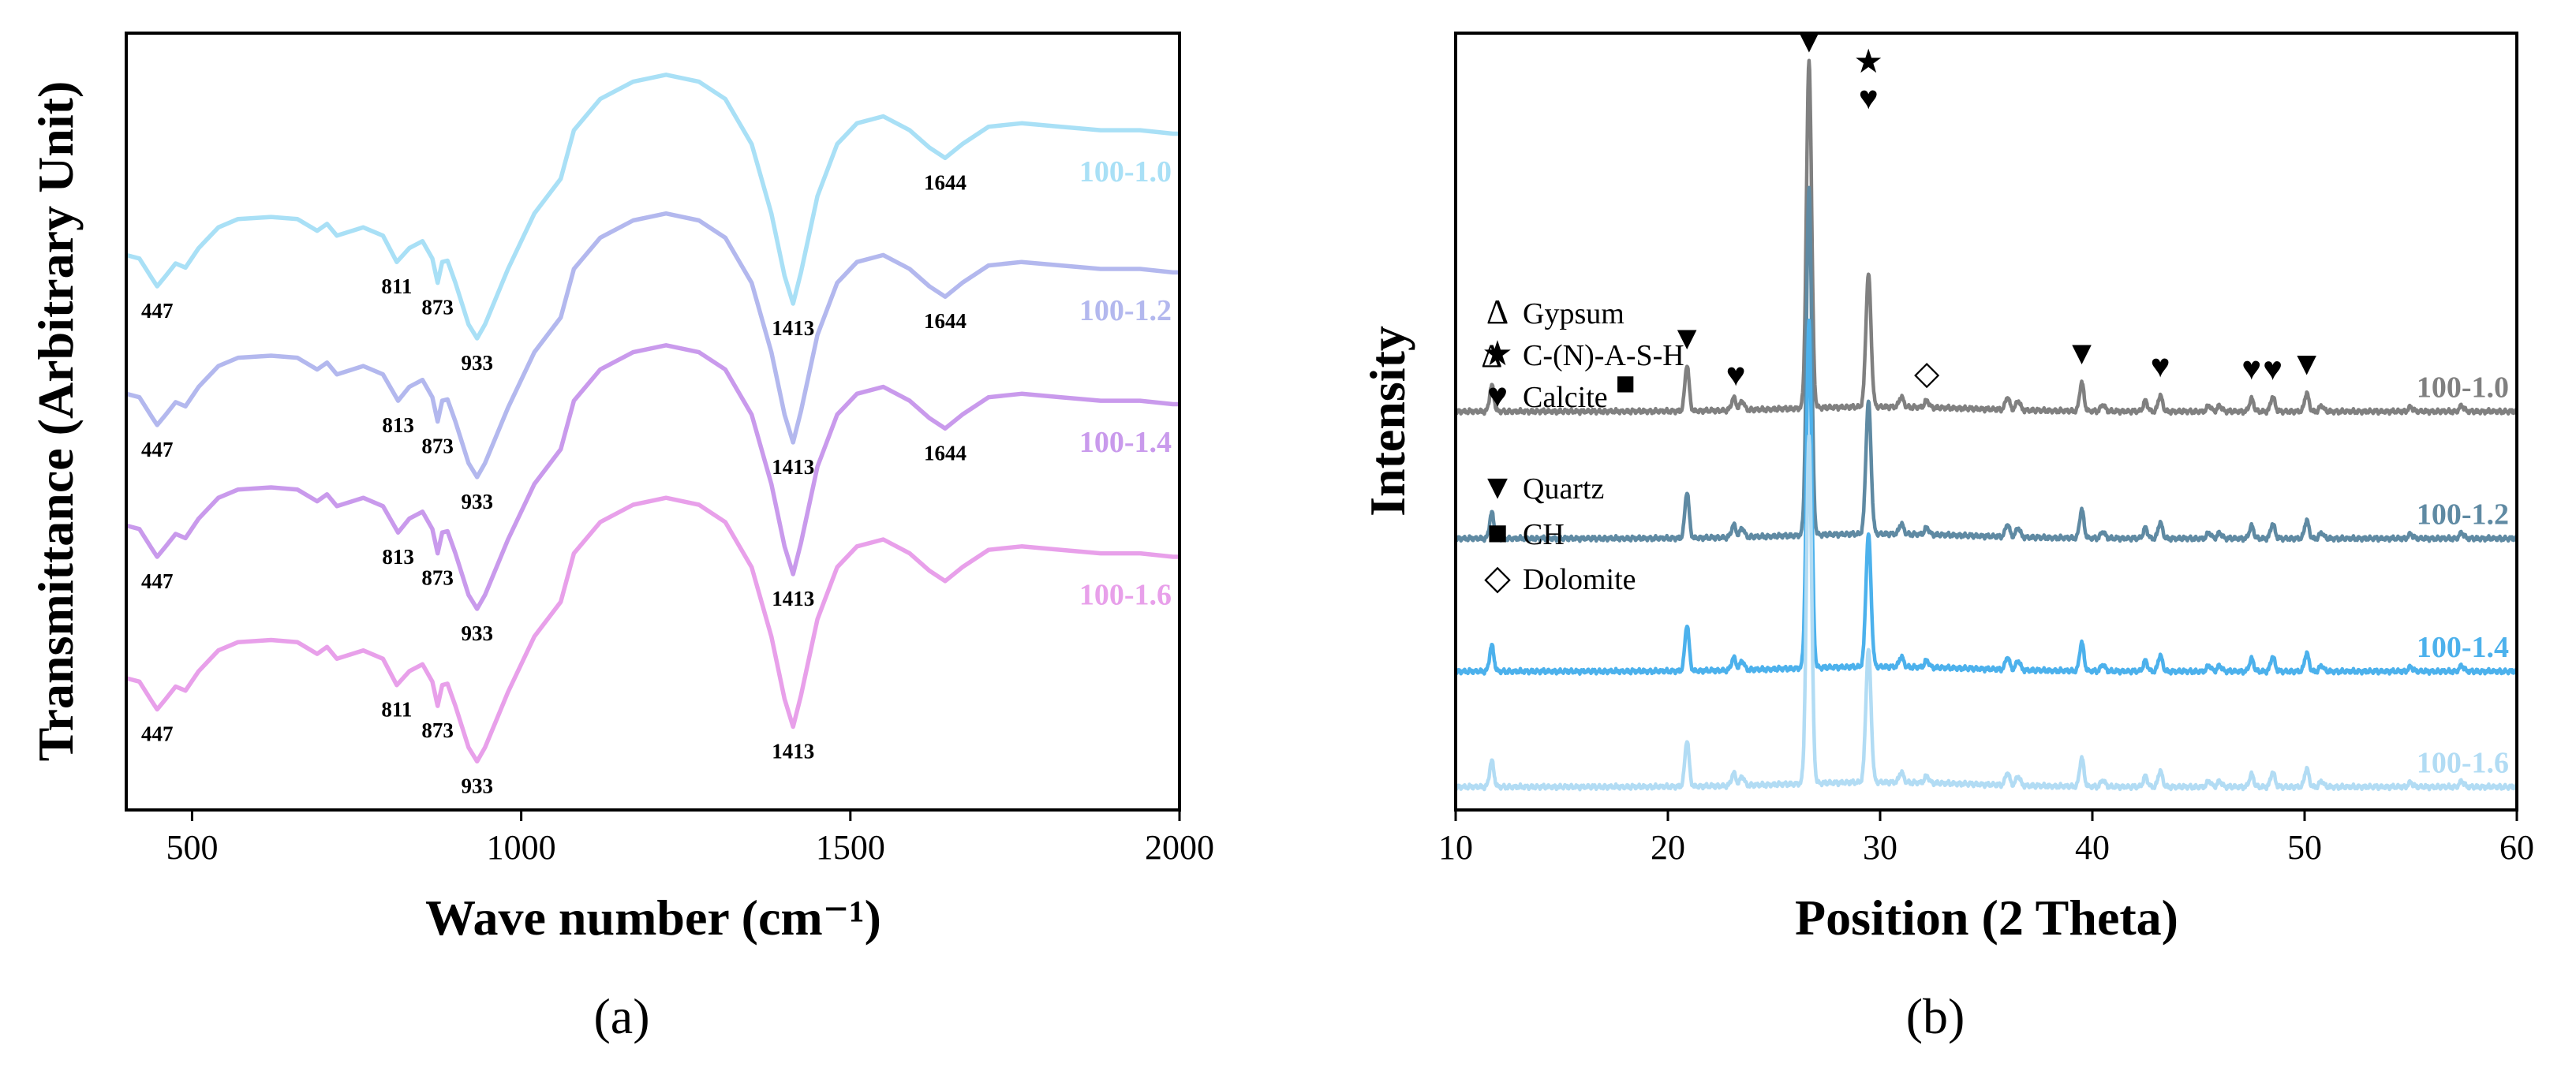  What do you see at coordinates (1579, 579) in the screenshot?
I see `legend-label: Dolomite` at bounding box center [1579, 579].